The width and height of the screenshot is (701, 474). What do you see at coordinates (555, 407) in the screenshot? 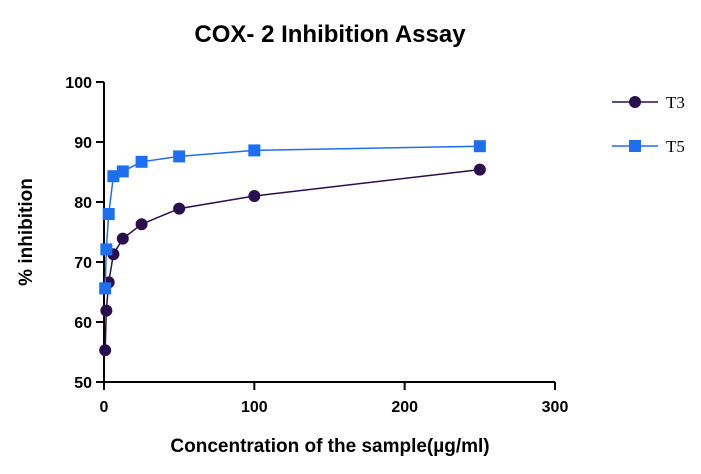
I see `x-tick-label: 300` at bounding box center [555, 407].